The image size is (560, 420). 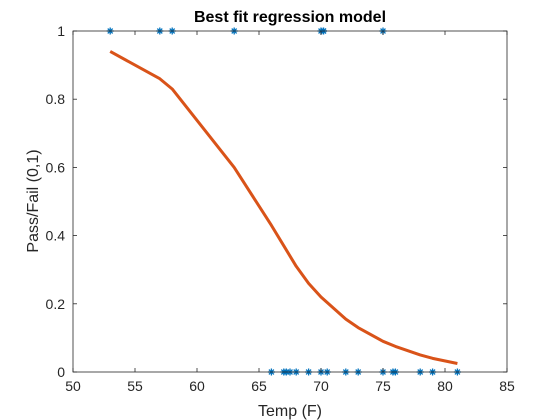 What do you see at coordinates (197, 386) in the screenshot?
I see `x-tick-label: 60` at bounding box center [197, 386].